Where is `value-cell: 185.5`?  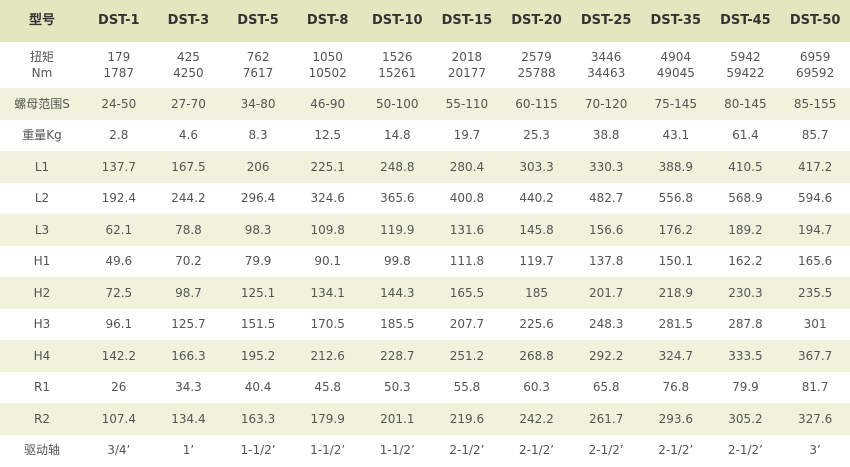
value-cell: 185.5 is located at coordinates (397, 324).